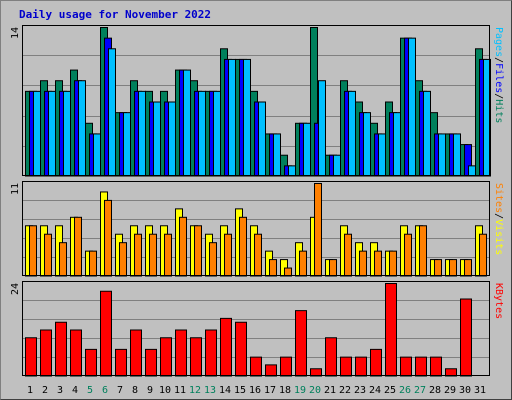 This screenshot has width=512, height=400. What do you see at coordinates (420, 390) in the screenshot?
I see `day-label-27: 27` at bounding box center [420, 390].